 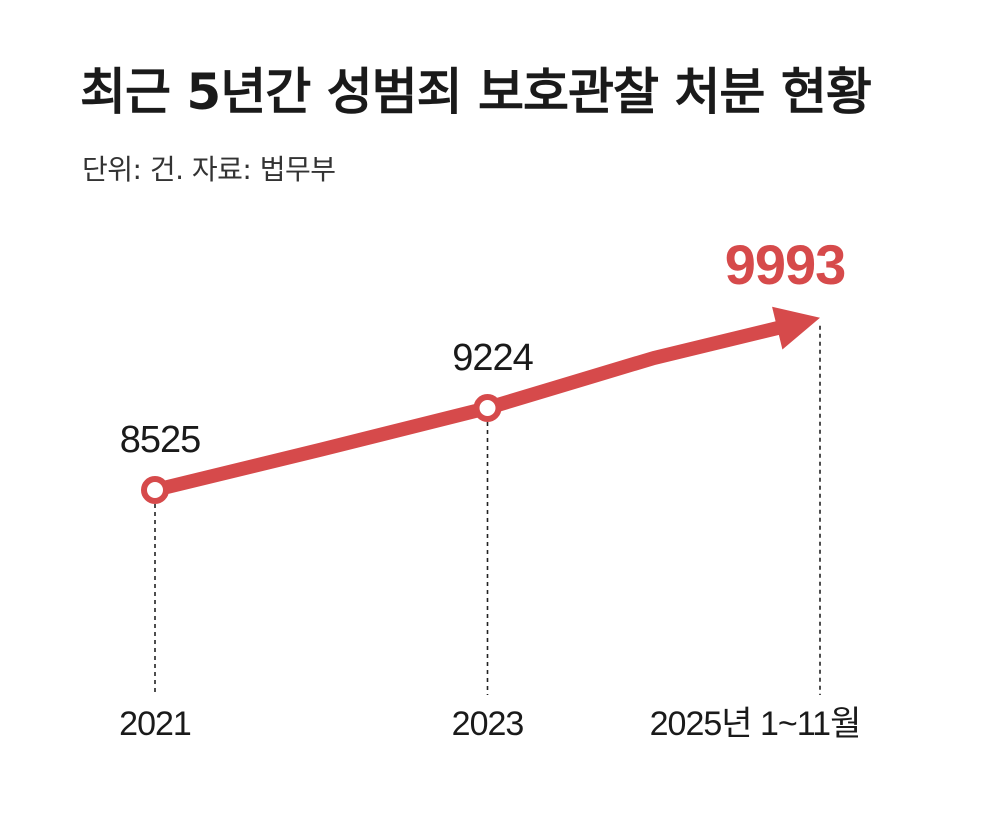 I want to click on x-axis-ticks: 2021 2023 2025년 1~11월, so click(x=490, y=724).